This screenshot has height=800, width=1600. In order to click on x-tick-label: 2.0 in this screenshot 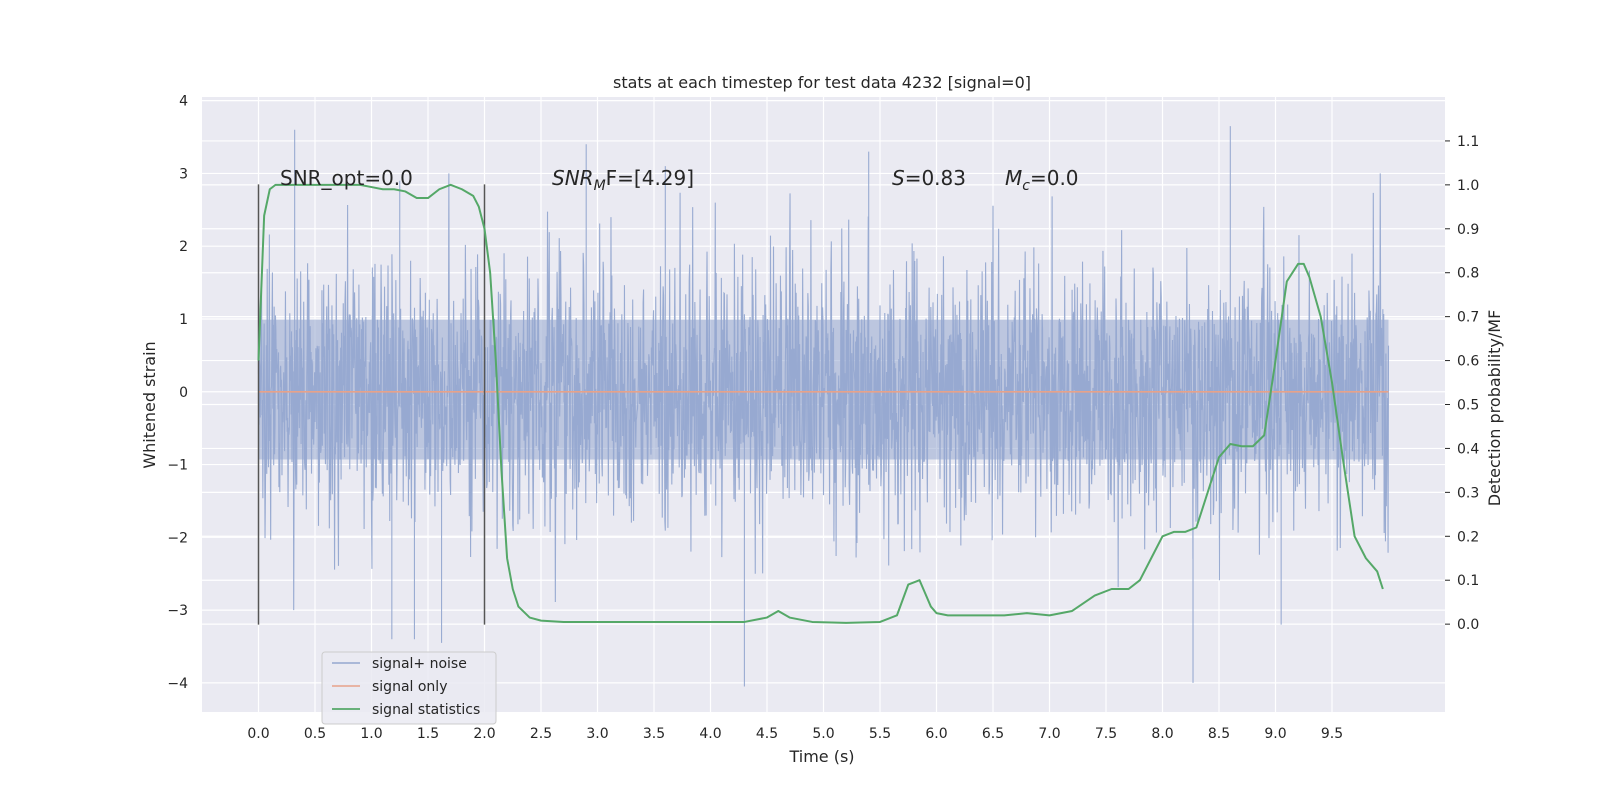, I will do `click(484, 734)`.